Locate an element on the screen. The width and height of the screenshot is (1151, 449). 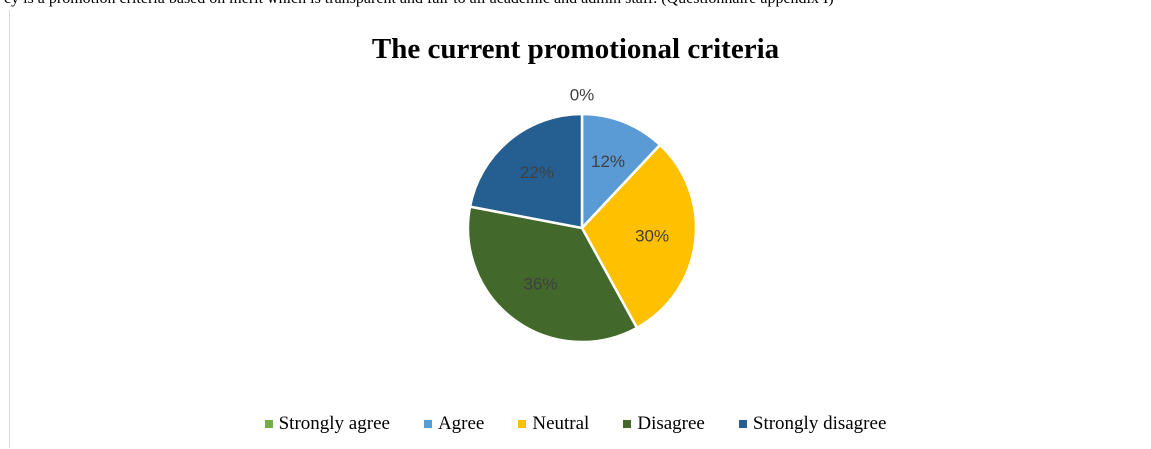
legend-swatch-strongly-agree is located at coordinates (268, 424).